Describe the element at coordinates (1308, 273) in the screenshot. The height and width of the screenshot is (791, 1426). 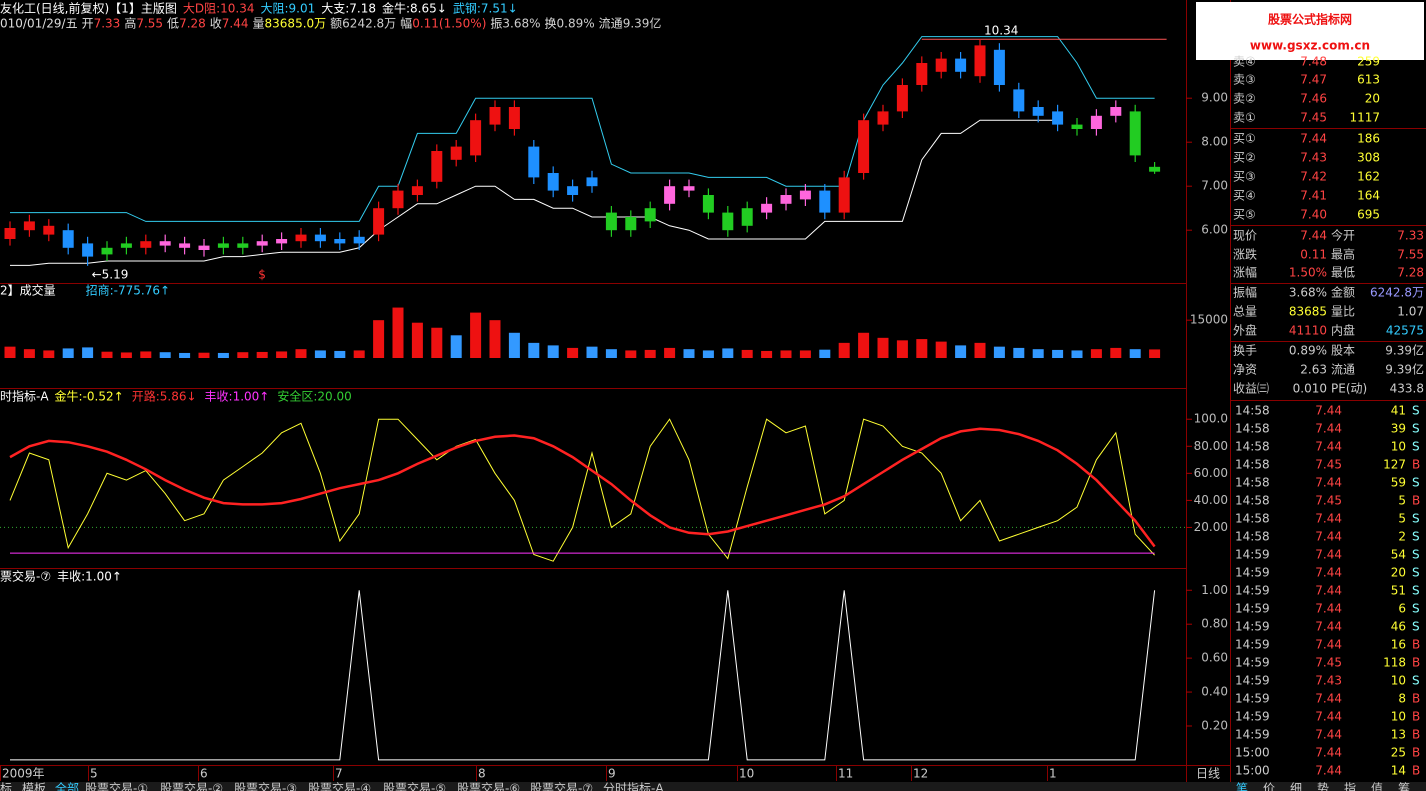
I see `quote-value: 1.50%` at that location.